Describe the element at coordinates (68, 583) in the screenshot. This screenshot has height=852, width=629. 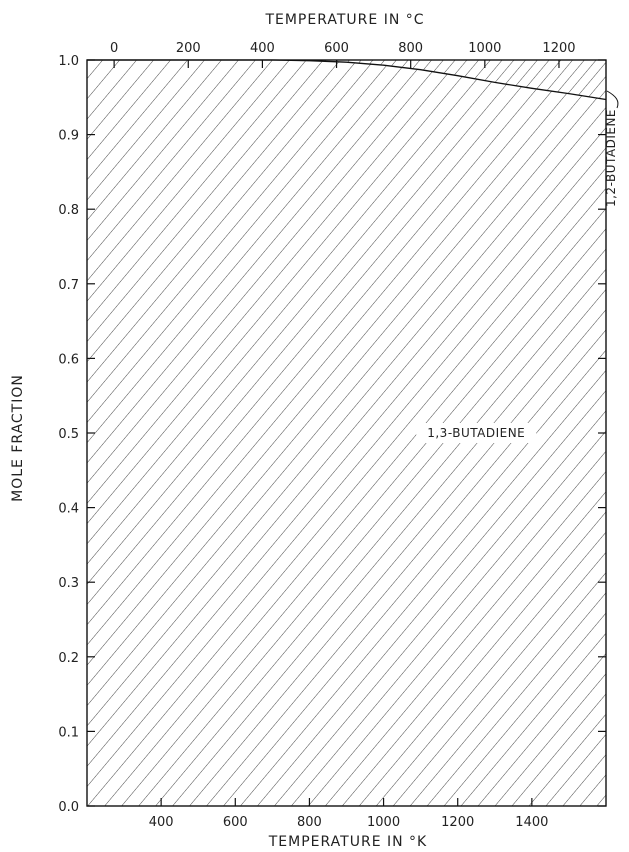
I see `y-tick-label: 0.3` at that location.